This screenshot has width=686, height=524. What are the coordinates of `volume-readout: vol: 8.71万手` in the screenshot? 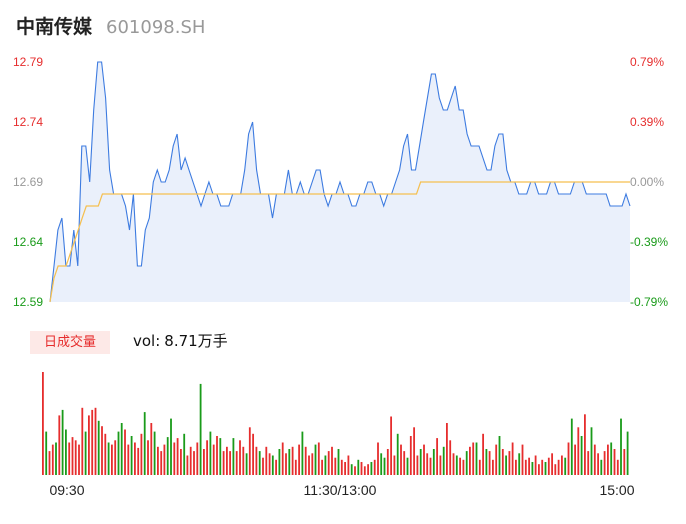 It's located at (178, 341).